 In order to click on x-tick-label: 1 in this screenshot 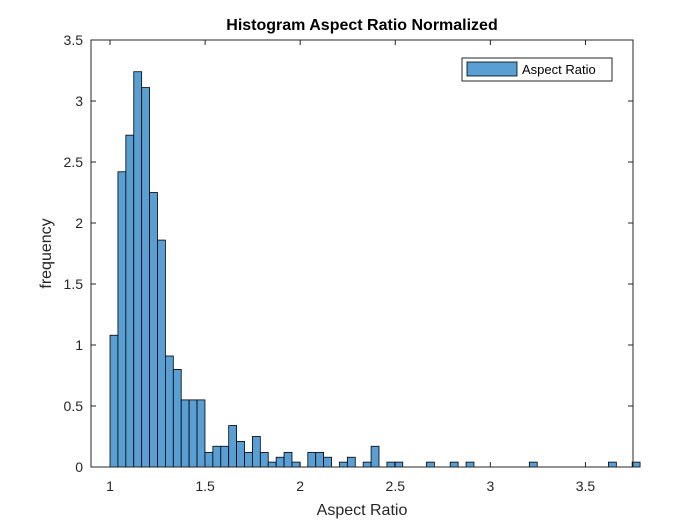, I will do `click(110, 486)`.